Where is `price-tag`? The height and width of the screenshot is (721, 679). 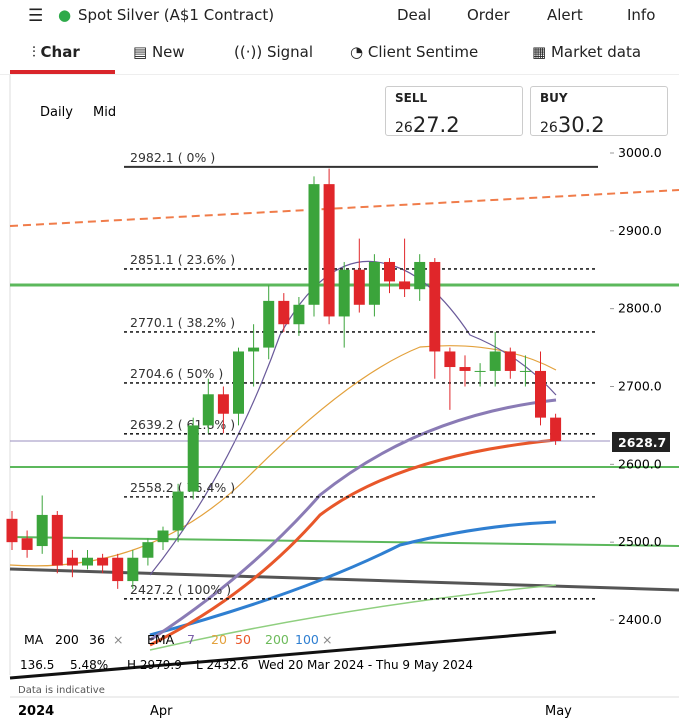
price-tag is located at coordinates (641, 441).